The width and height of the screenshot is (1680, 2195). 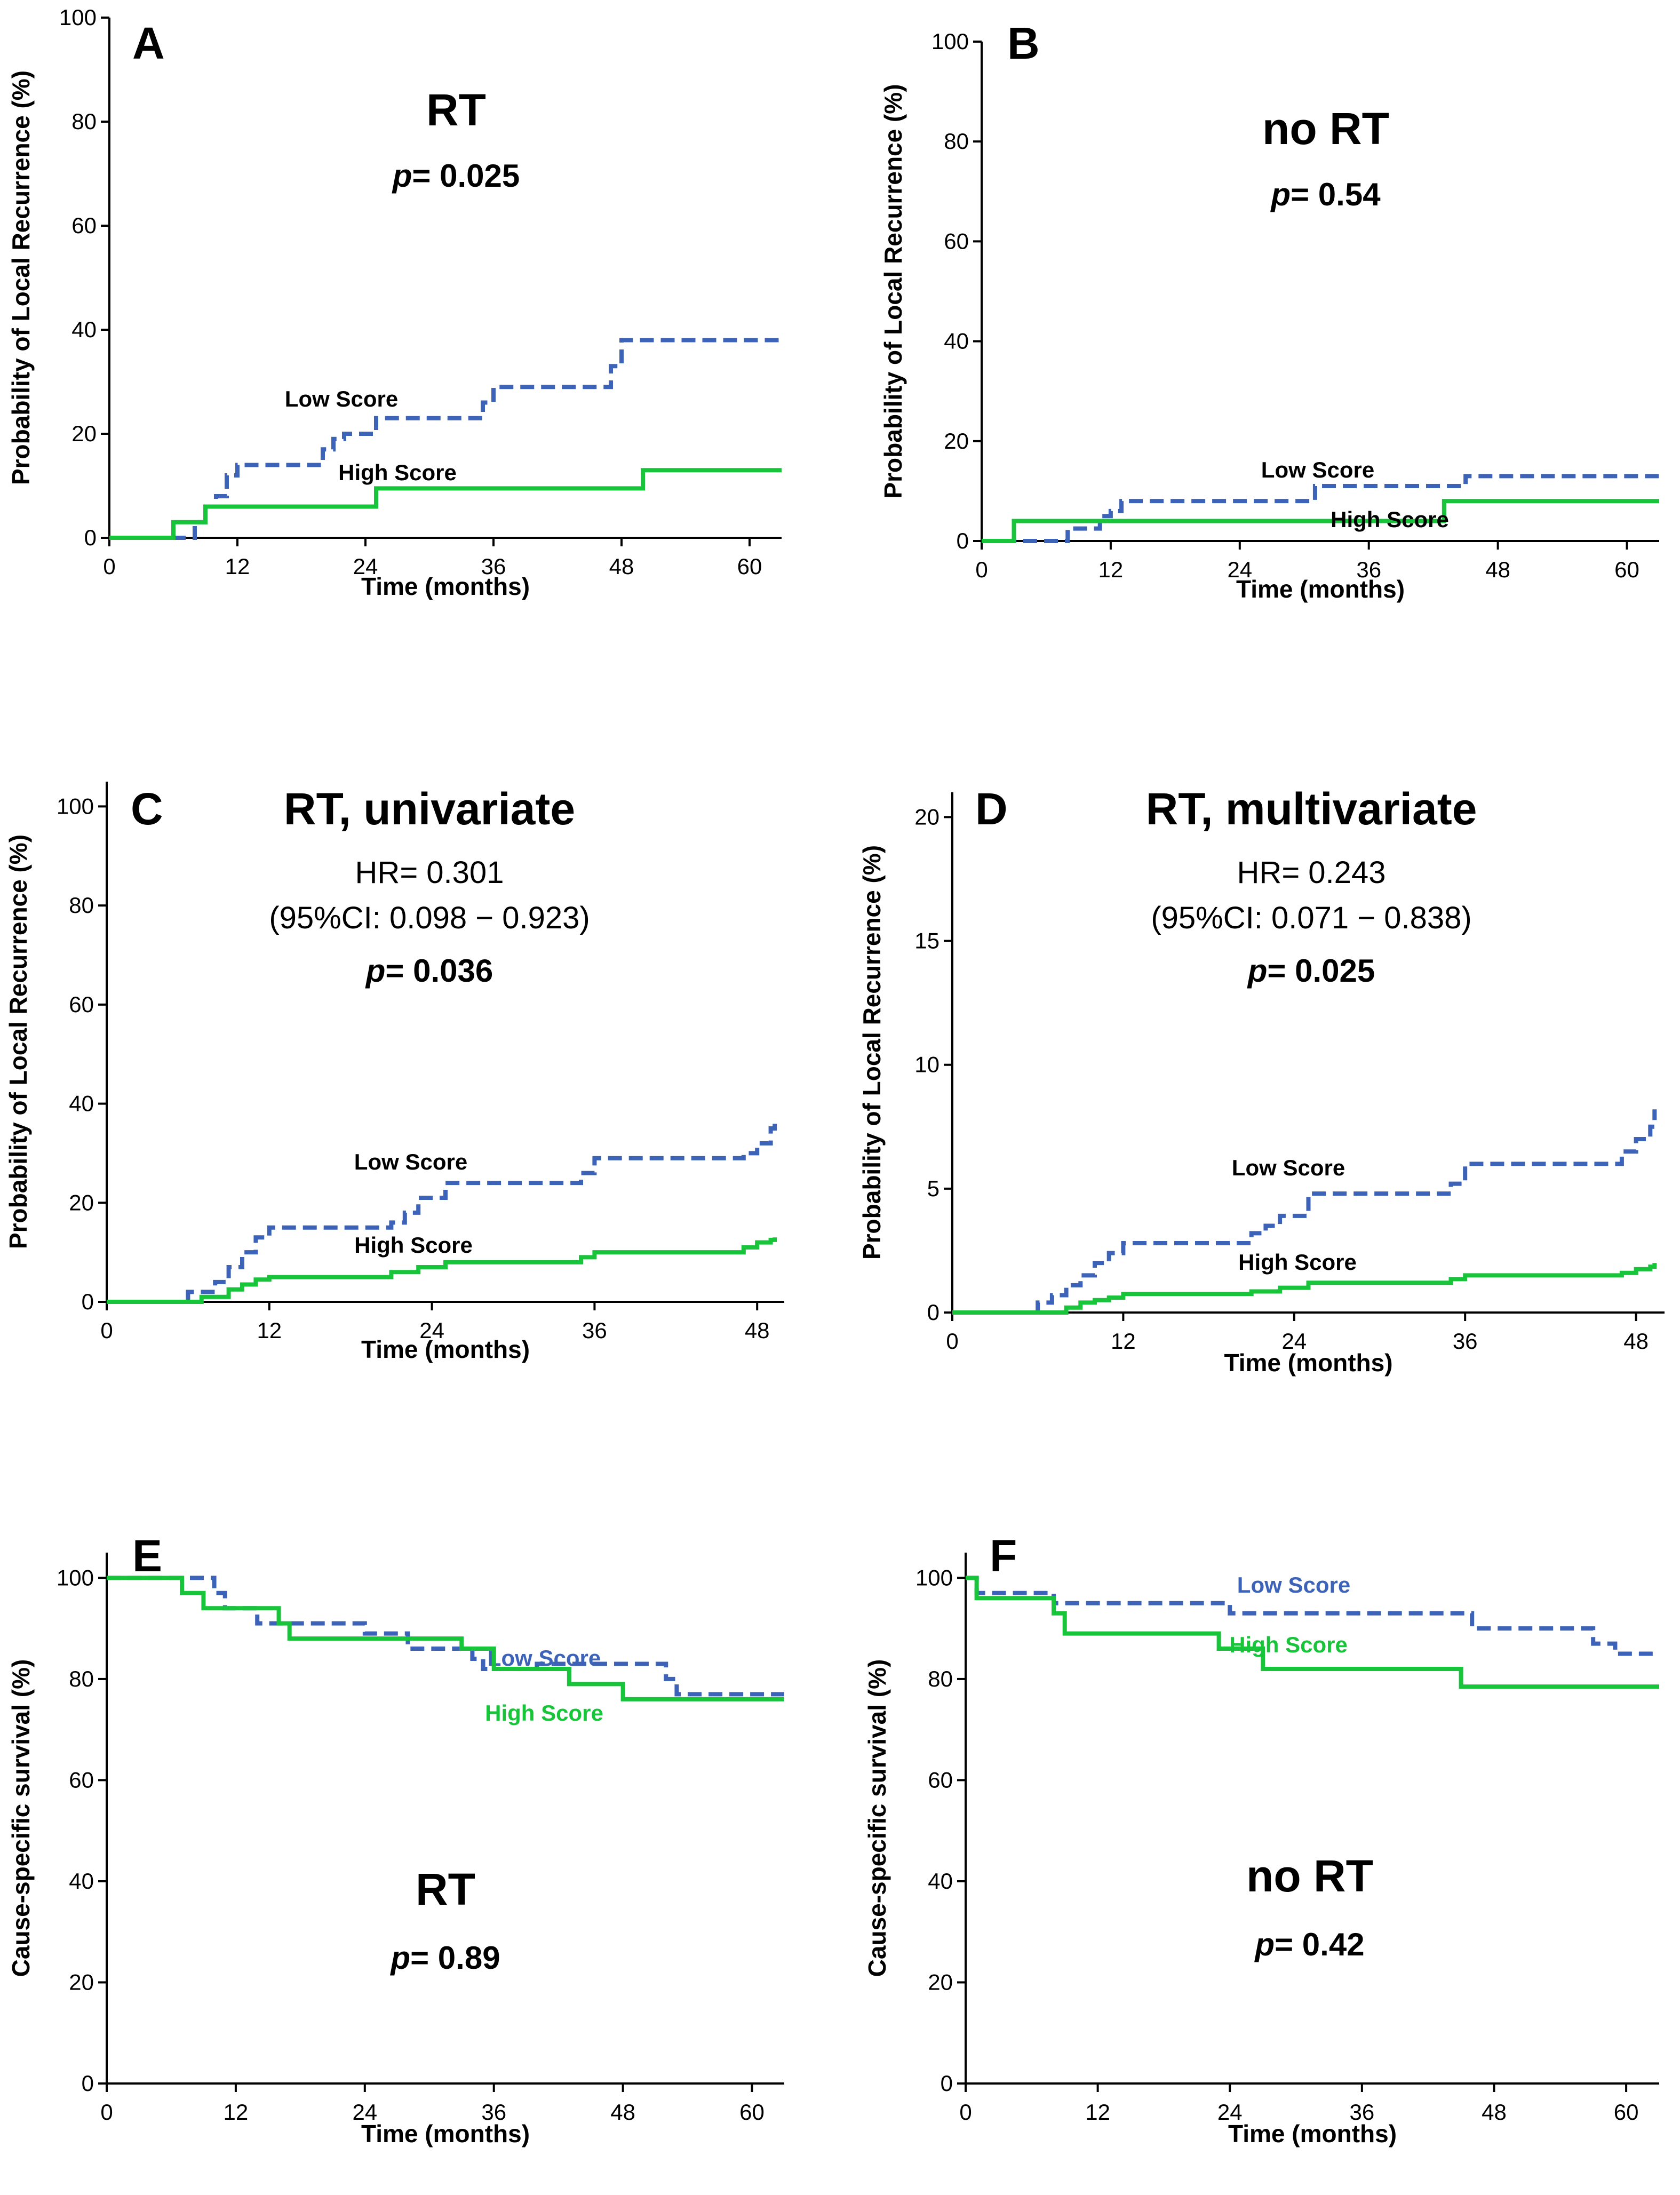 What do you see at coordinates (926, 940) in the screenshot?
I see `y-tick-label: 15` at bounding box center [926, 940].